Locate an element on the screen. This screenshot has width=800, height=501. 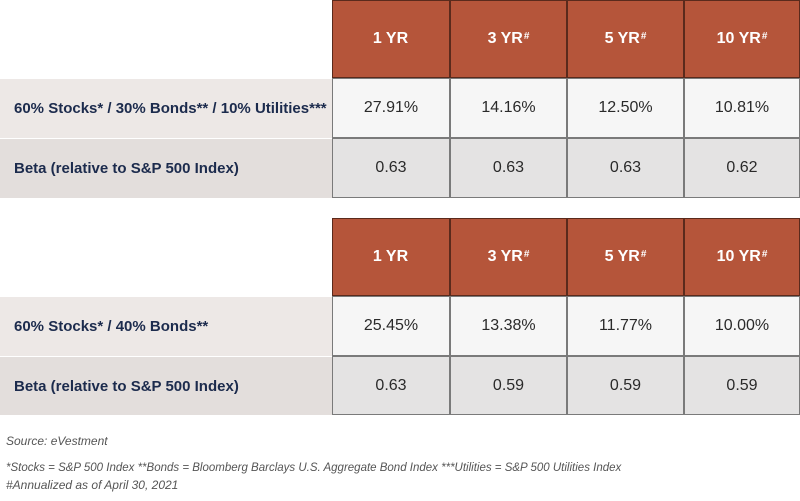
annualized-note: #Annualized as of April 30, 2021 is located at coordinates (92, 485).